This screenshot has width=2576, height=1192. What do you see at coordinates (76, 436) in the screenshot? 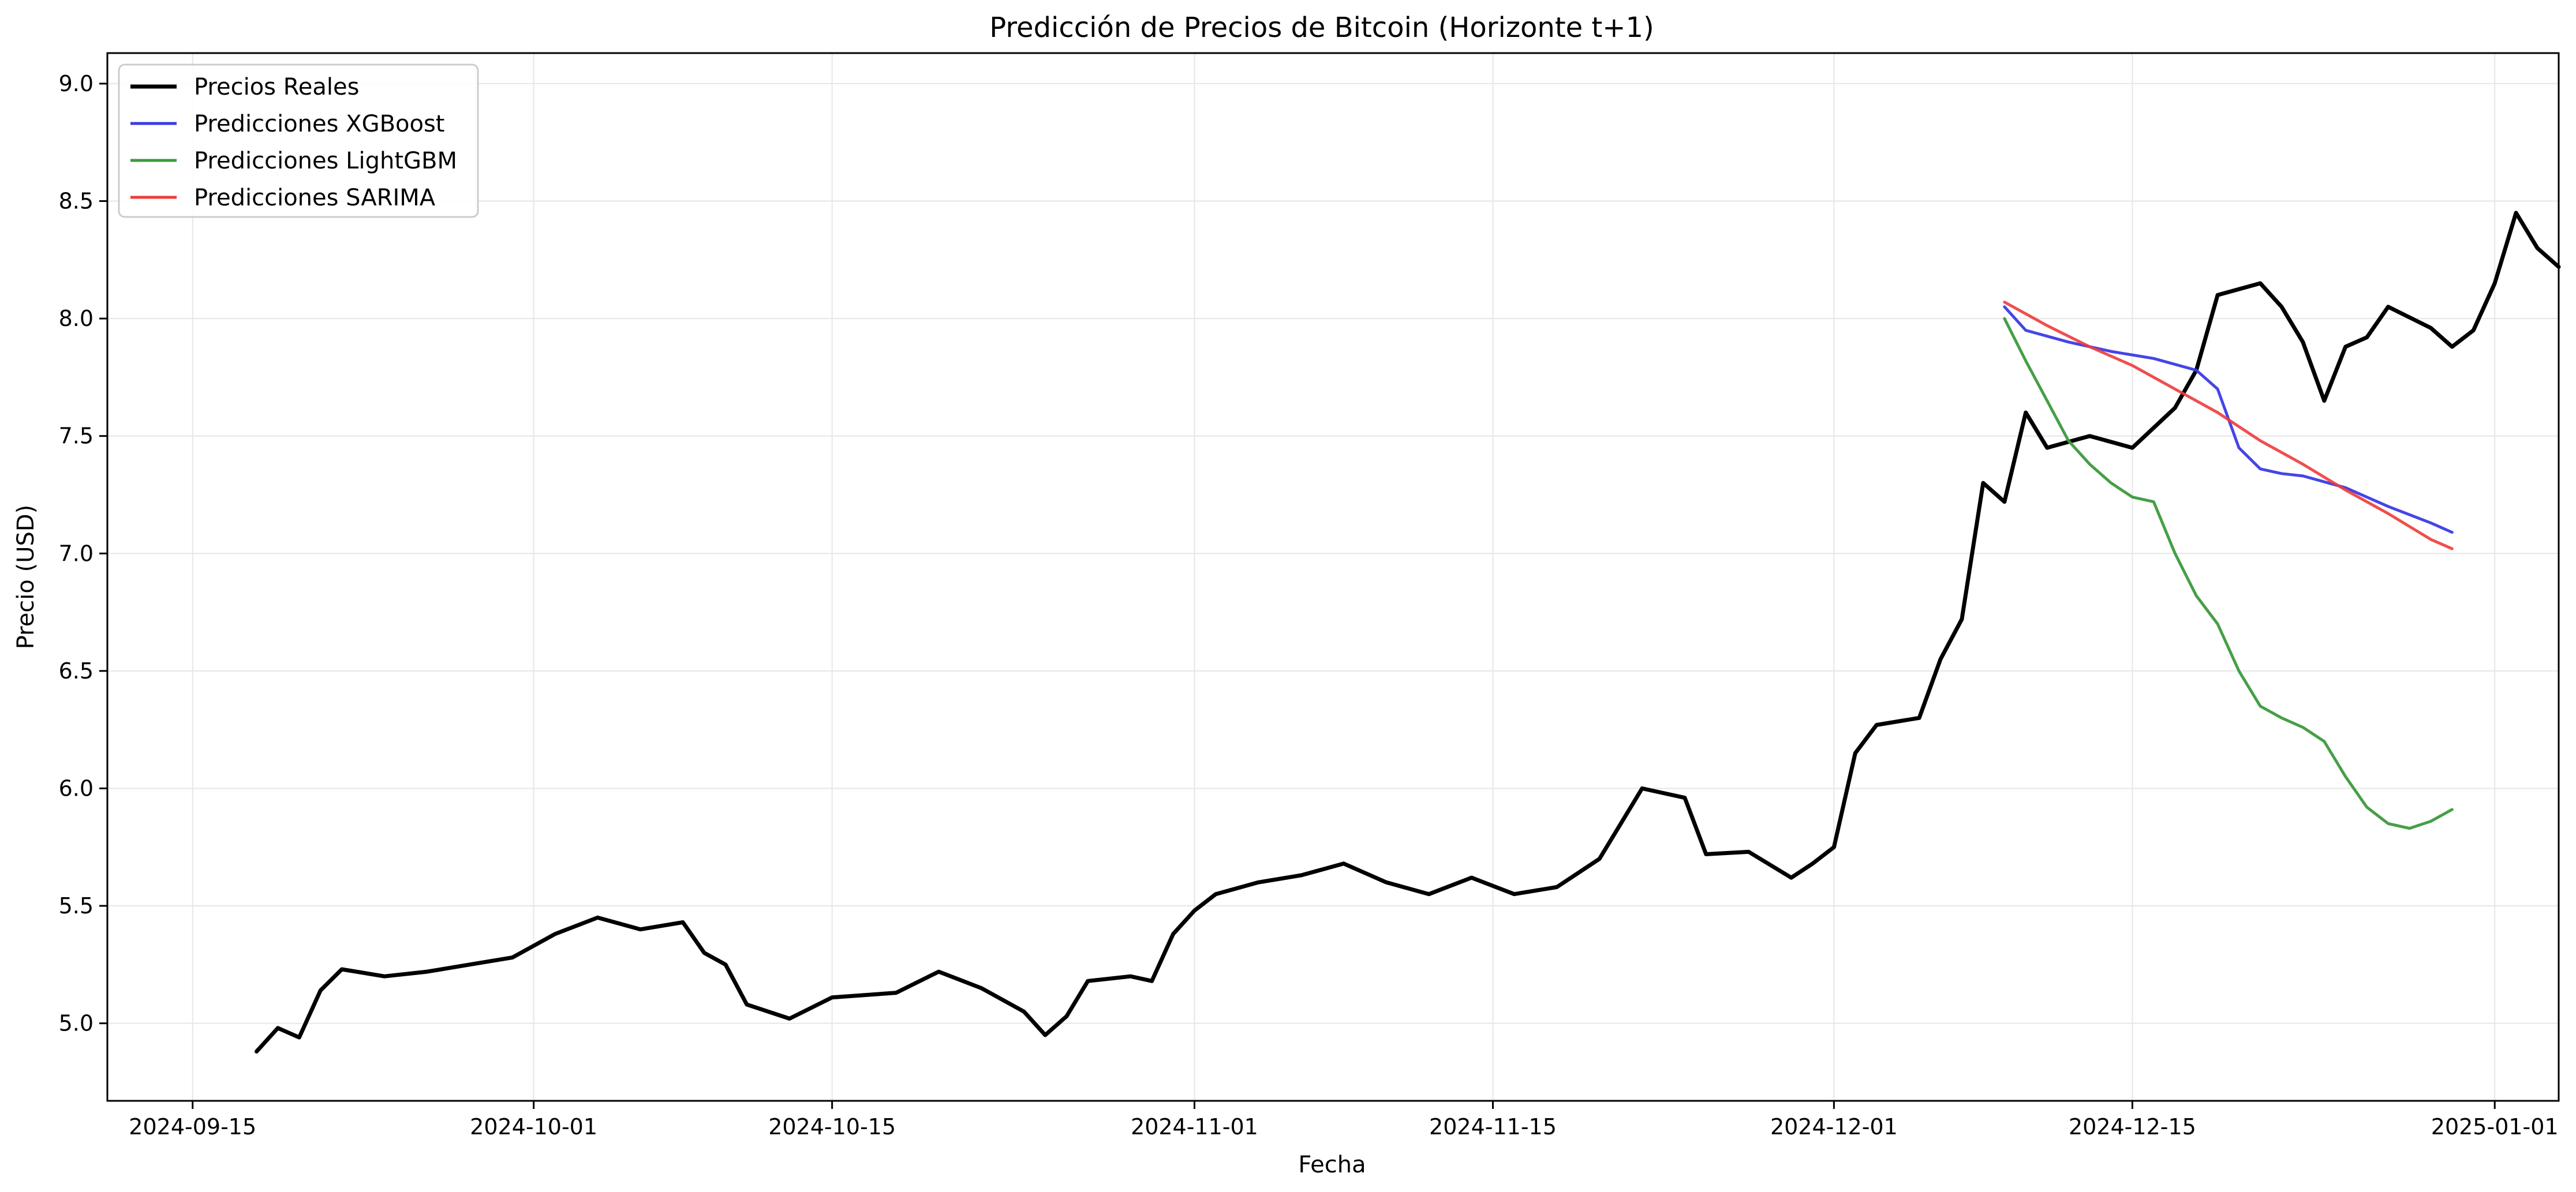
I see `y-tick-label: 7.5` at bounding box center [76, 436].